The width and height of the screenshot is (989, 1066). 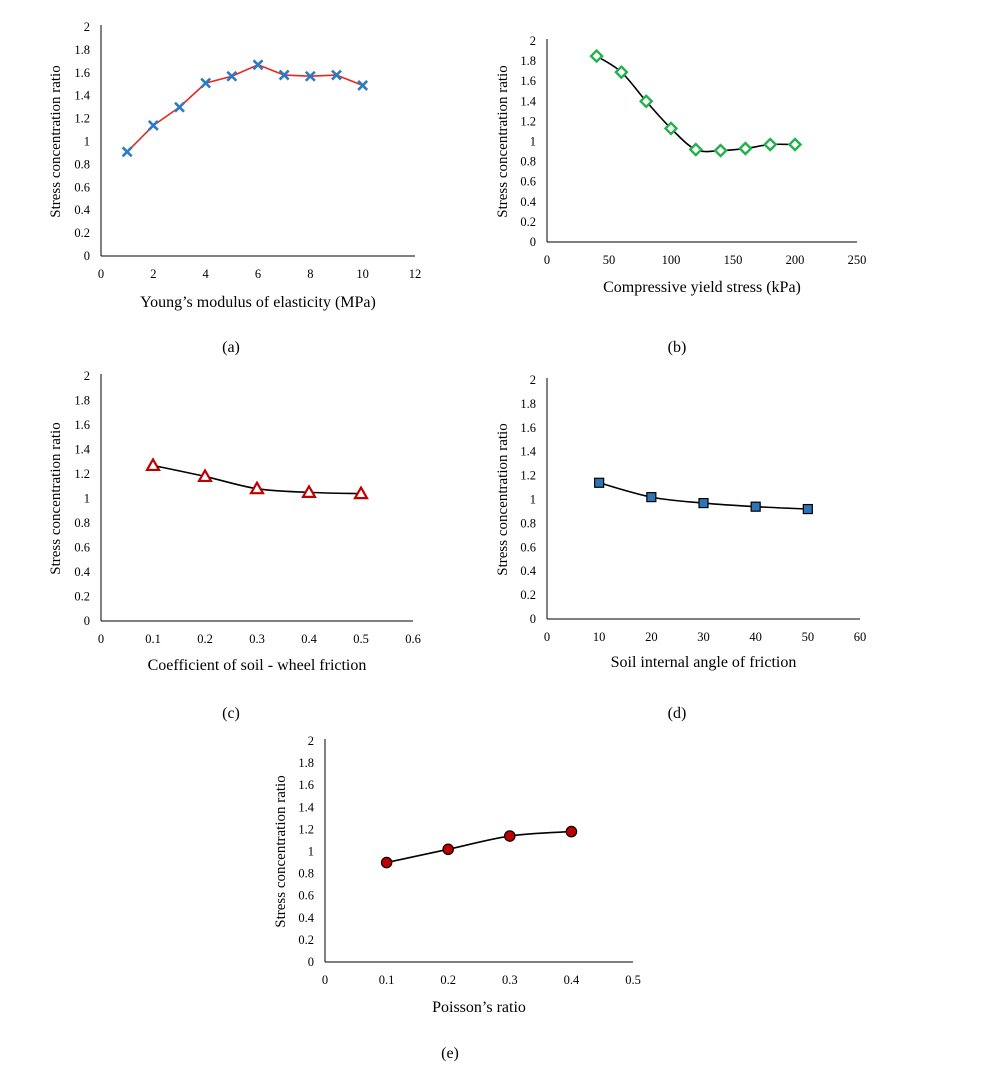 I want to click on x-tick-label: 6, so click(x=258, y=274).